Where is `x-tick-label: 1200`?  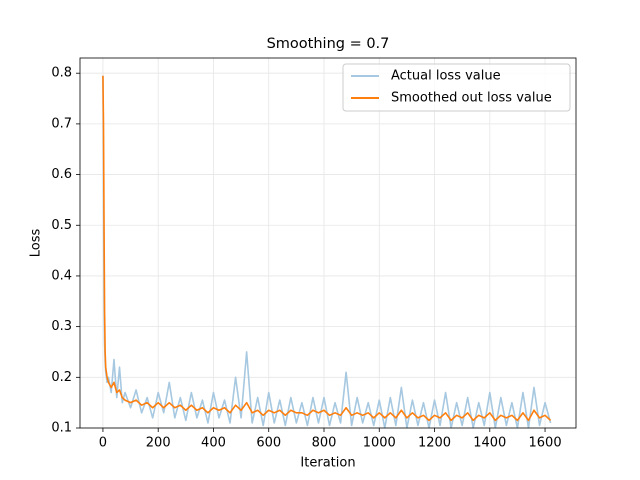
x-tick-label: 1200 is located at coordinates (434, 443).